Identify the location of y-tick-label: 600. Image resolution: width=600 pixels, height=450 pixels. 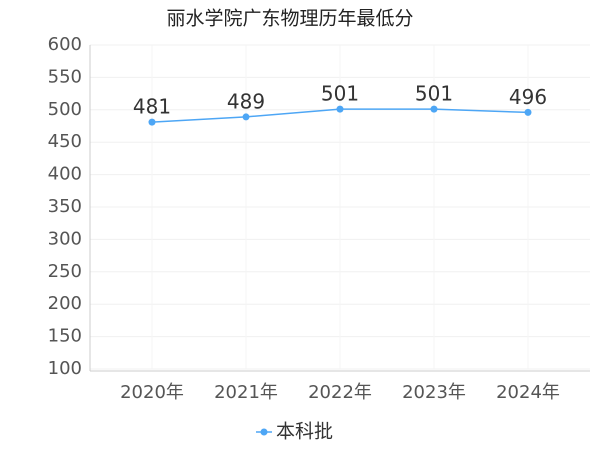
(65, 44).